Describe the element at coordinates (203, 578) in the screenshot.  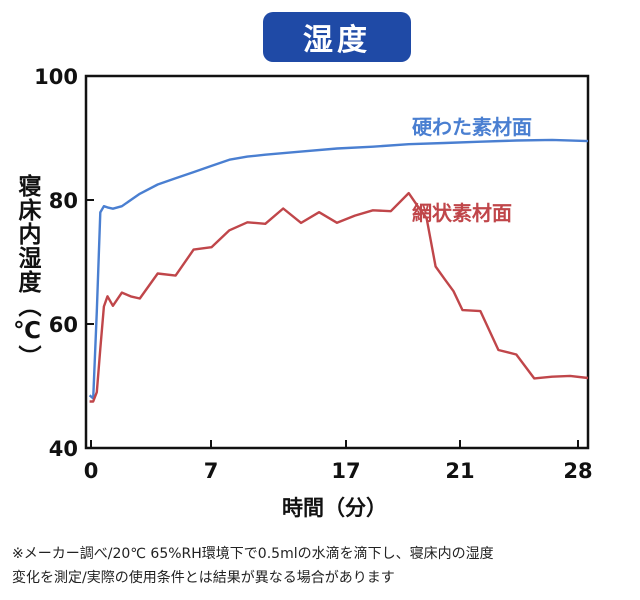
I see `footnote-line-2: 変化を測定/実際の使用条件とは結果が異なる場合があります` at that location.